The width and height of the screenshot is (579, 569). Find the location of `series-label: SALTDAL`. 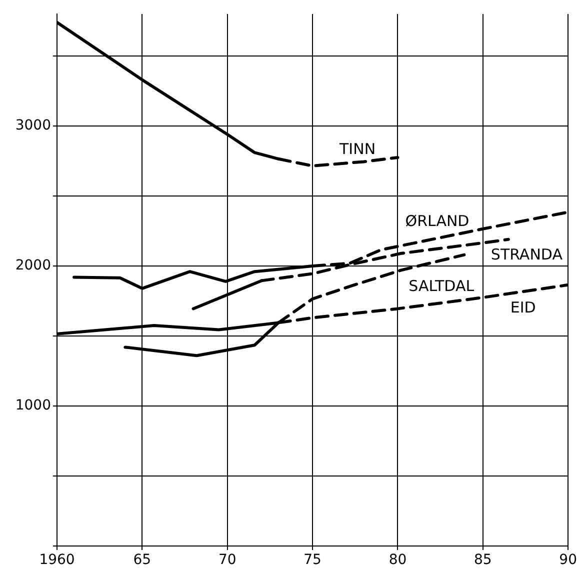

series-label: SALTDAL is located at coordinates (441, 285).